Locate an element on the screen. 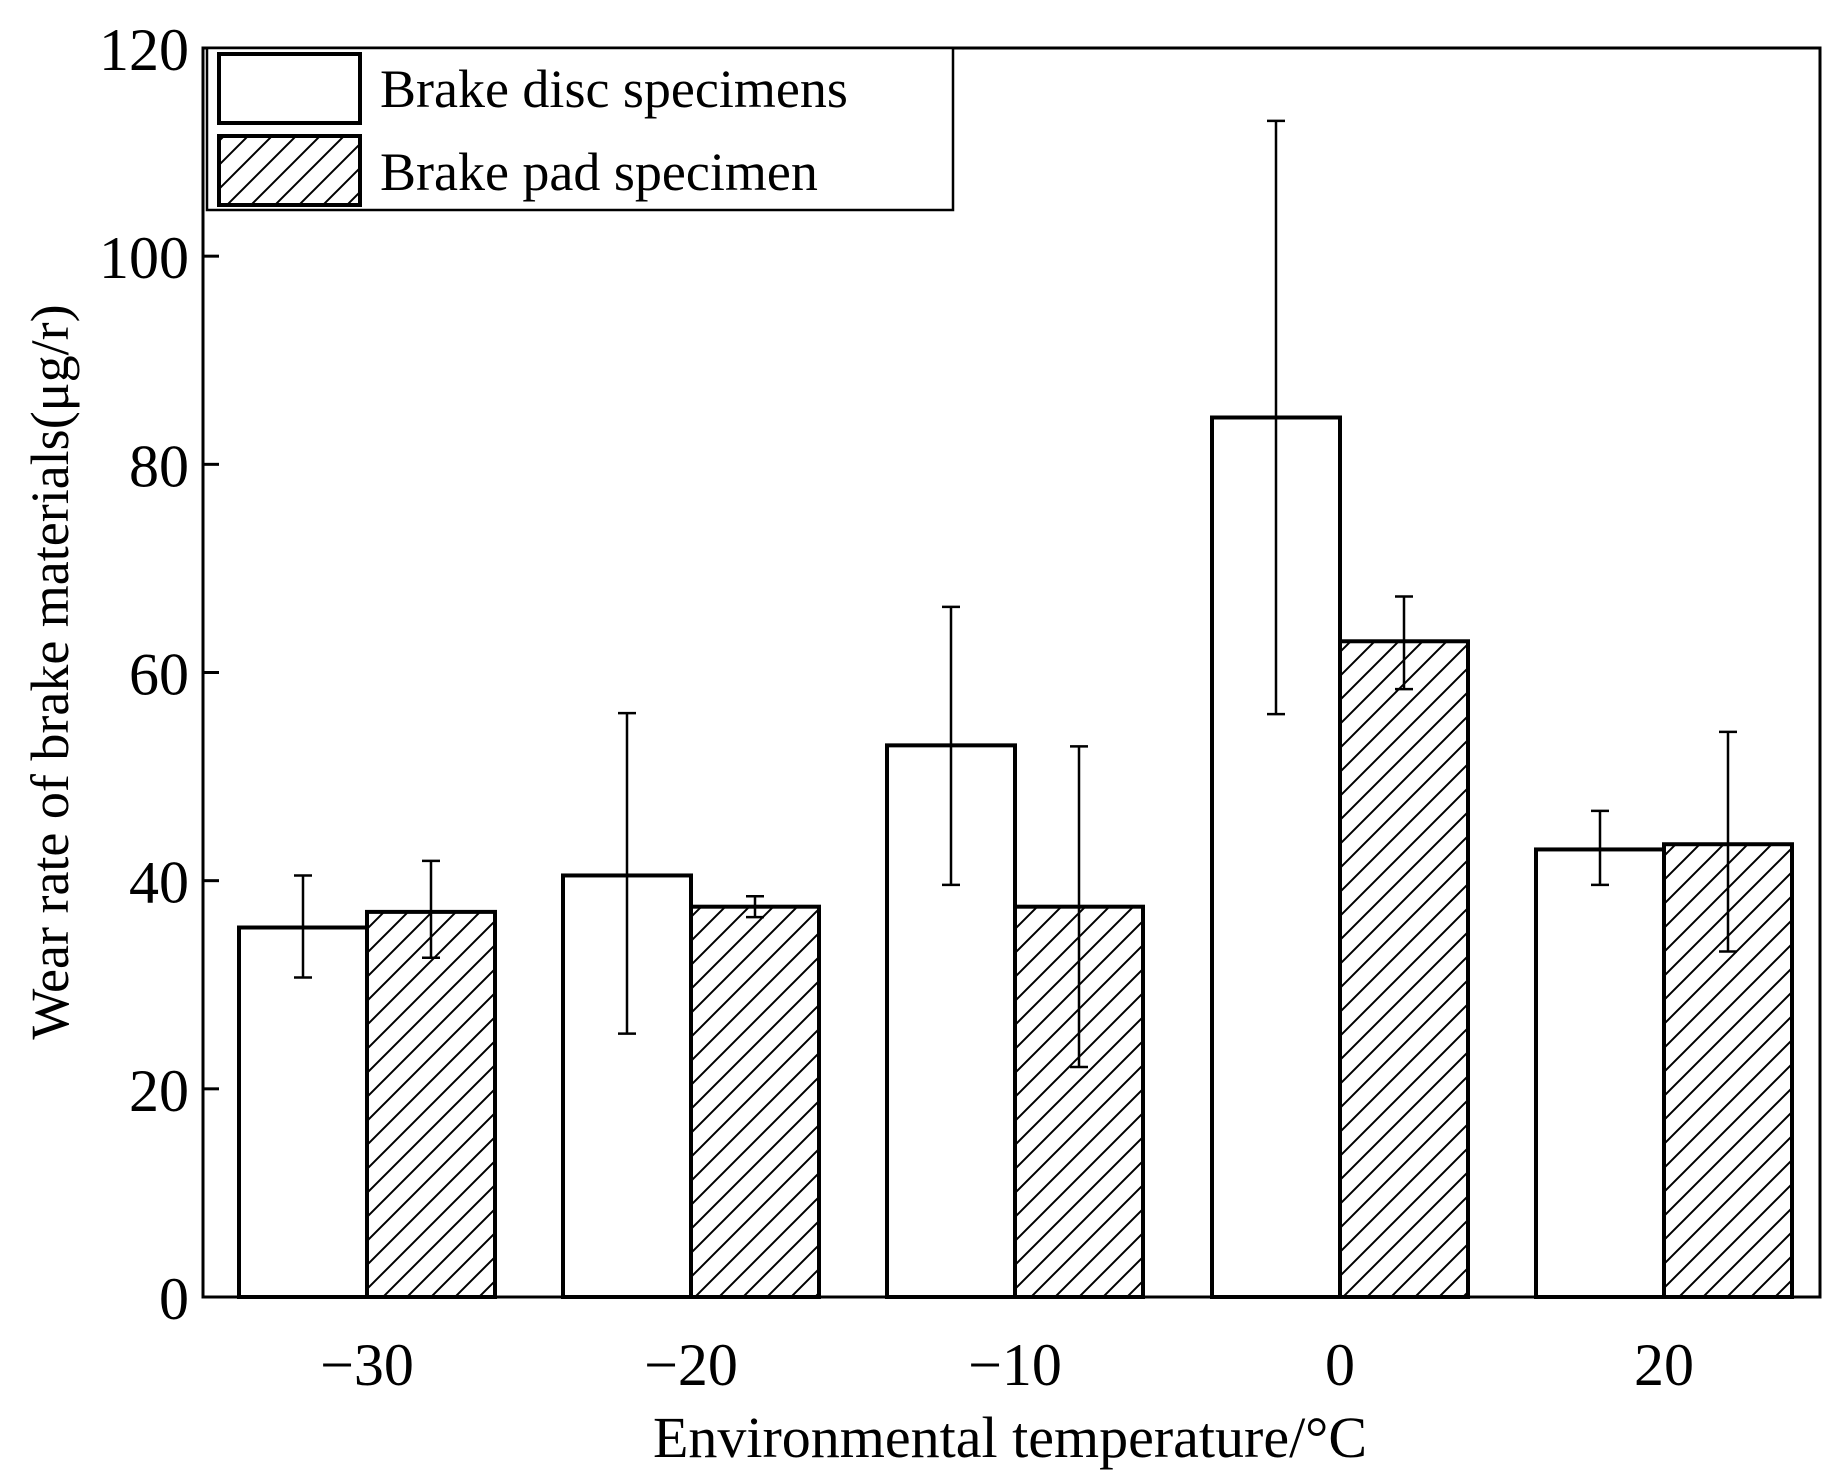 The image size is (1840, 1481). x-axis-label: Environmental temperature/°C is located at coordinates (1010, 1437).